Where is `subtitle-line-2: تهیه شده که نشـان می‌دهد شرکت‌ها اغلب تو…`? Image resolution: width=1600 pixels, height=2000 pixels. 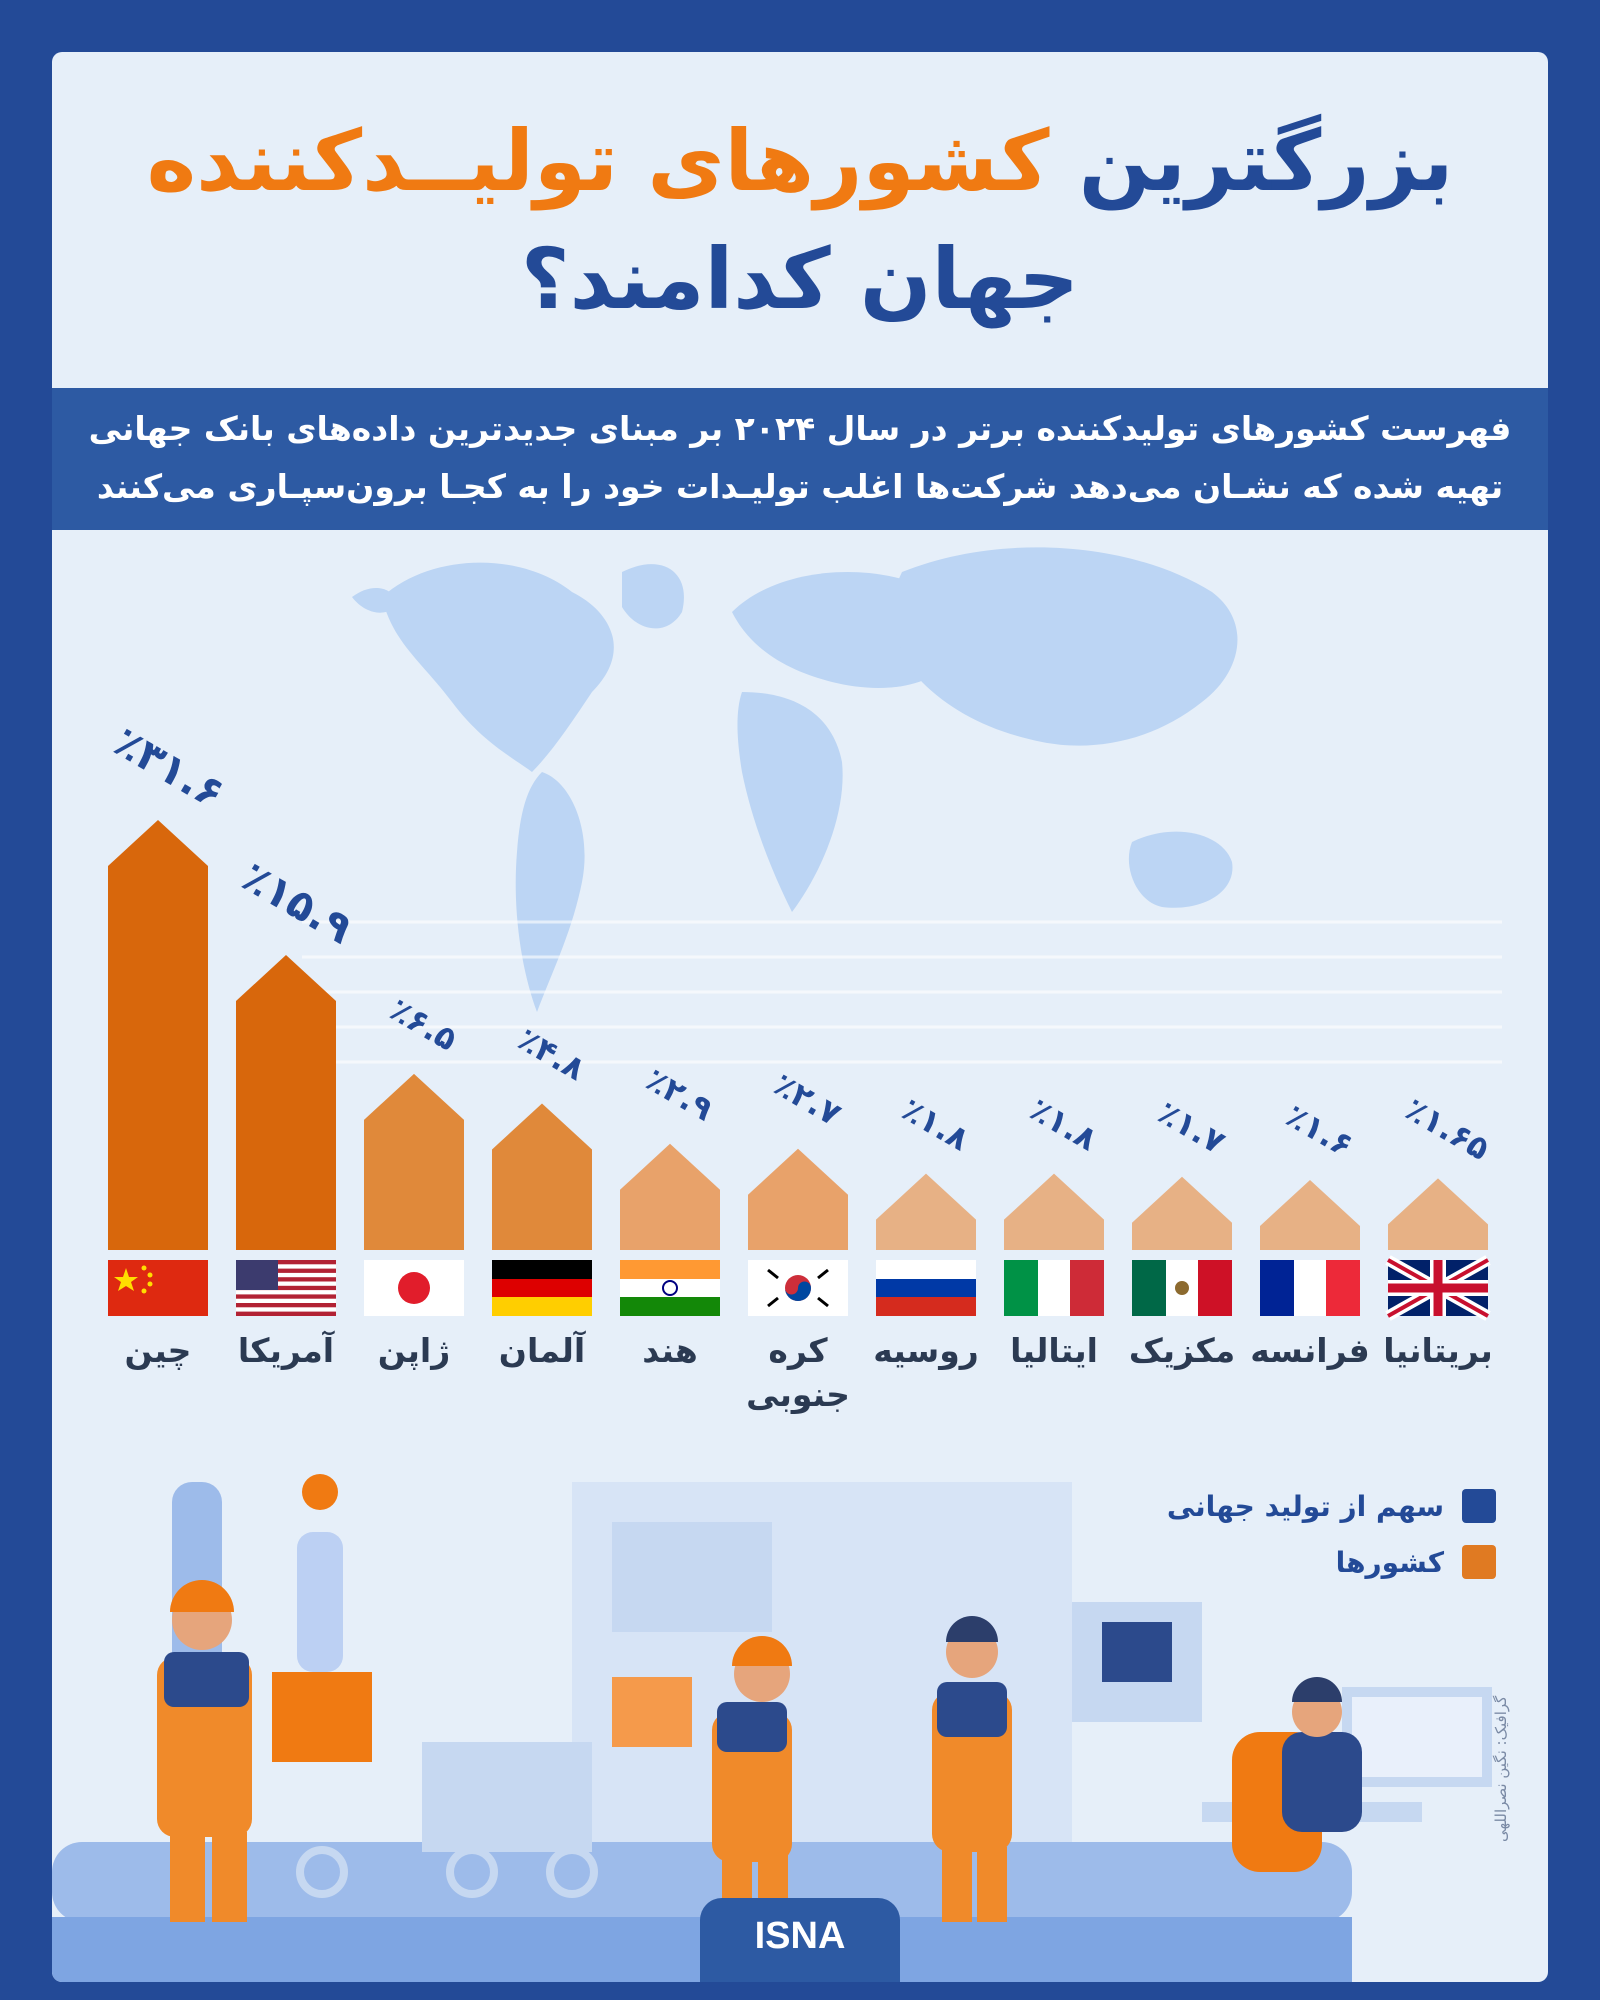
subtitle-line-2: تهیه شده که نشـان می‌دهد شرکت‌ها اغلب تو… is located at coordinates (800, 486).